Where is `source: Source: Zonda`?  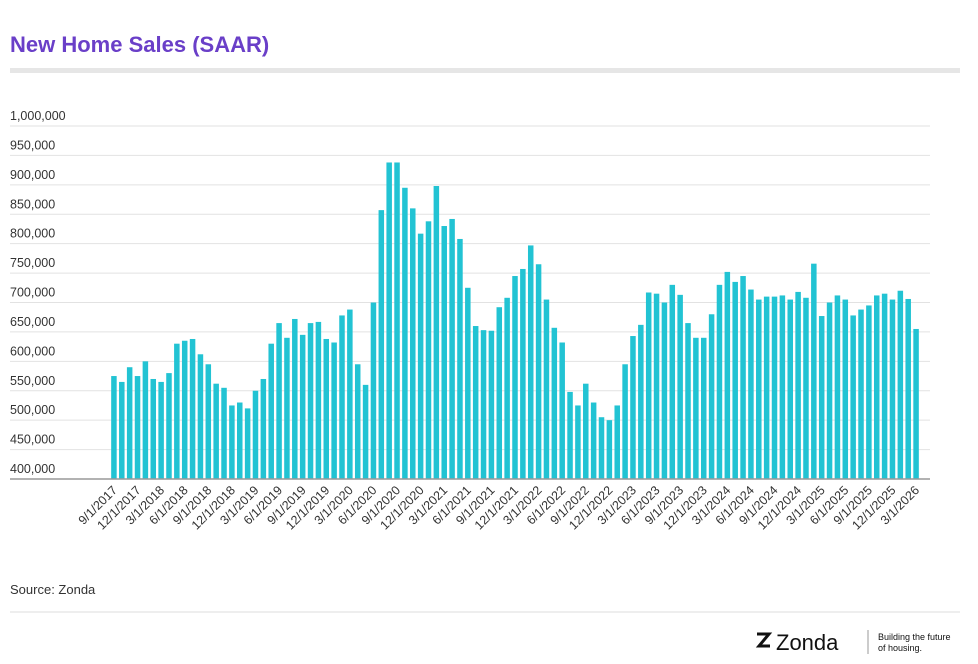 source: Source: Zonda is located at coordinates (53, 589).